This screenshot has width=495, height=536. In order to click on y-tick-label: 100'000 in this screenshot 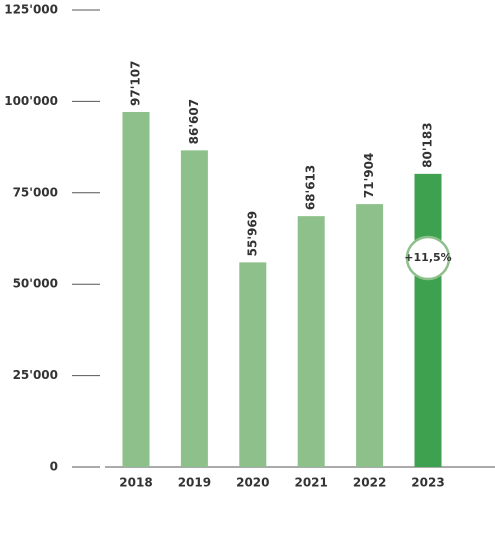, I will do `click(31, 101)`.